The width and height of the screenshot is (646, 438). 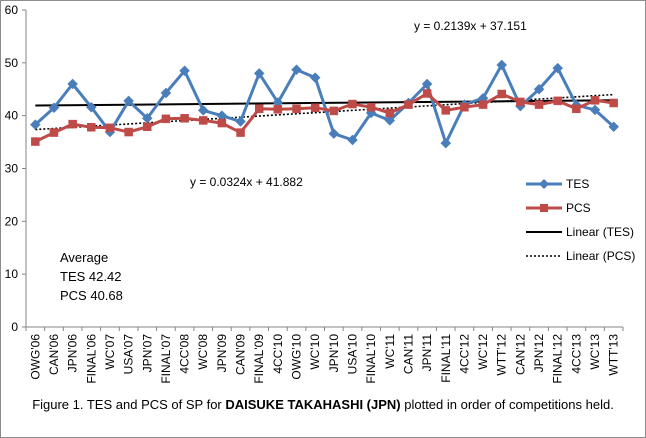 I want to click on trendline-equation-tes: y = 0.0324x + 41.882, so click(x=246, y=182).